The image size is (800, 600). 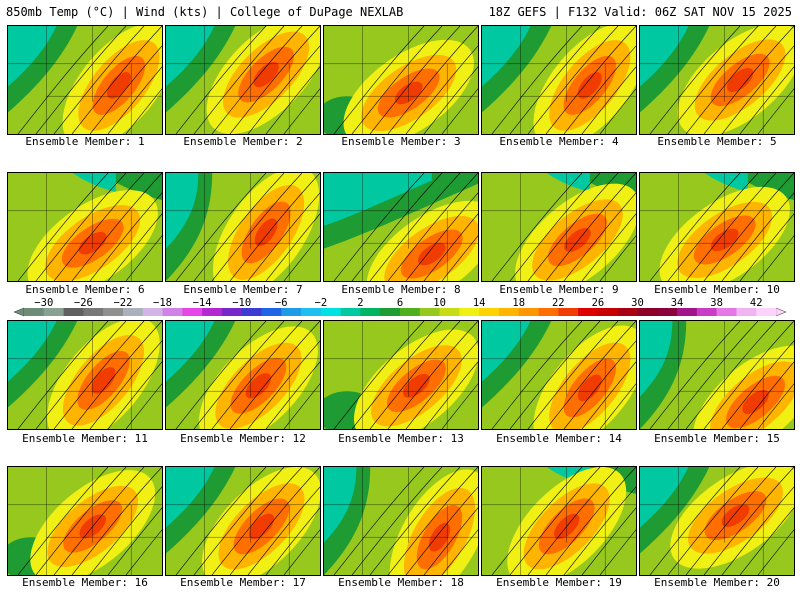 I want to click on ensemble-label-4: Ensemble Member: 4, so click(x=559, y=141).